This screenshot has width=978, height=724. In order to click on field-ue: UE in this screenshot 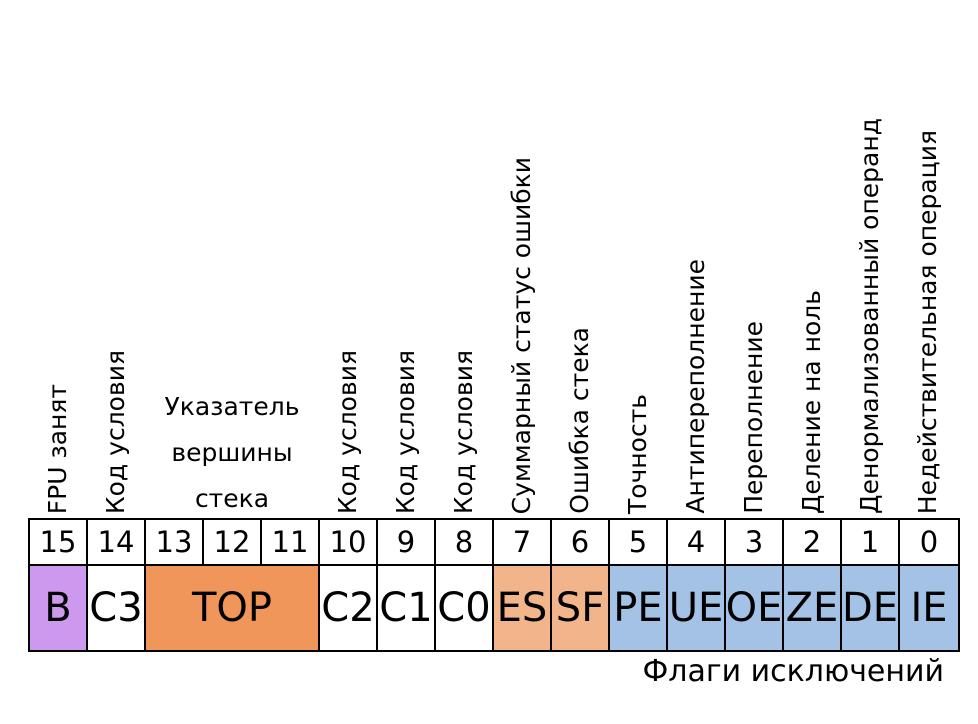, I will do `click(697, 608)`.